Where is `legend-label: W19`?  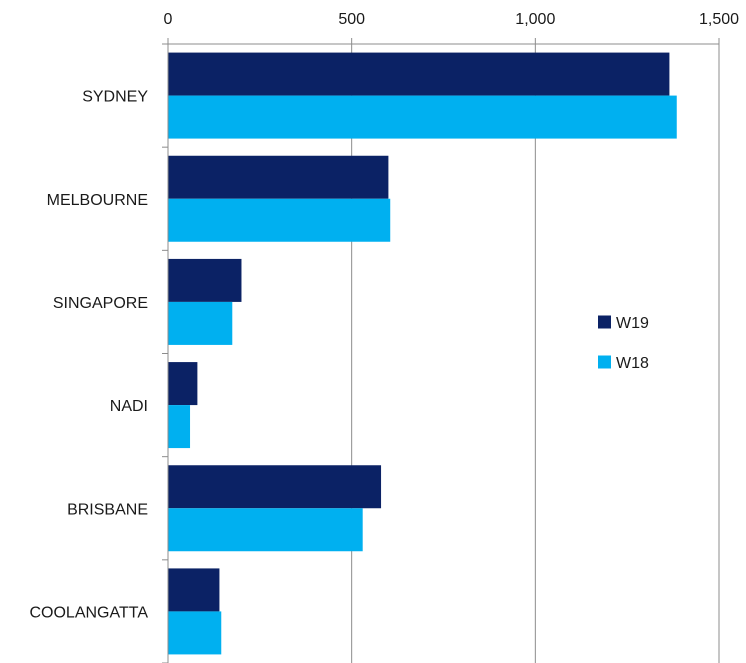
legend-label: W19 is located at coordinates (632, 323).